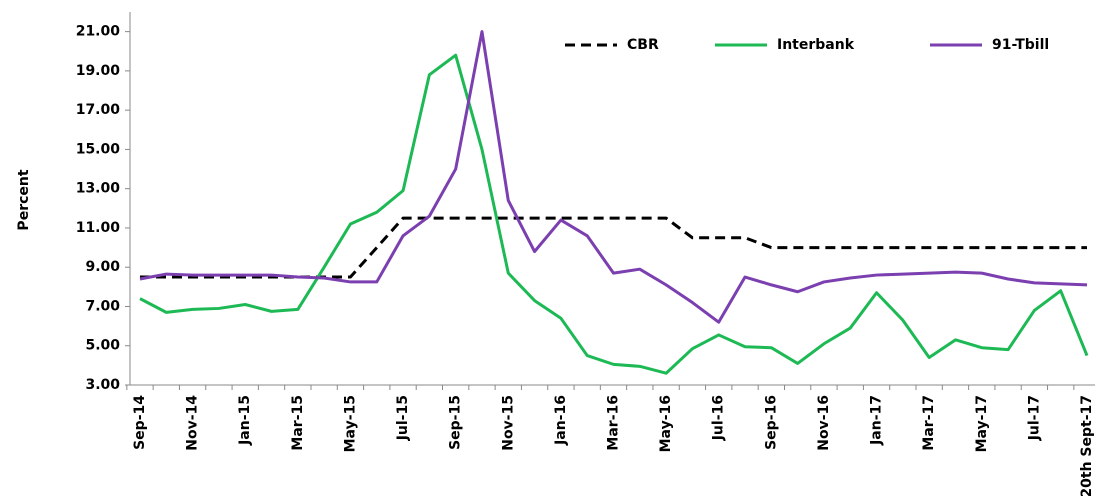  I want to click on x-tick-label: Nov-16, so click(824, 423).